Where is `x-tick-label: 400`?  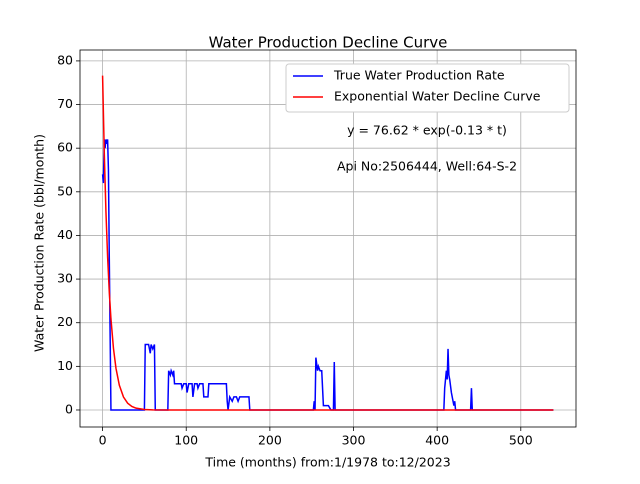 x-tick-label: 400 is located at coordinates (437, 440).